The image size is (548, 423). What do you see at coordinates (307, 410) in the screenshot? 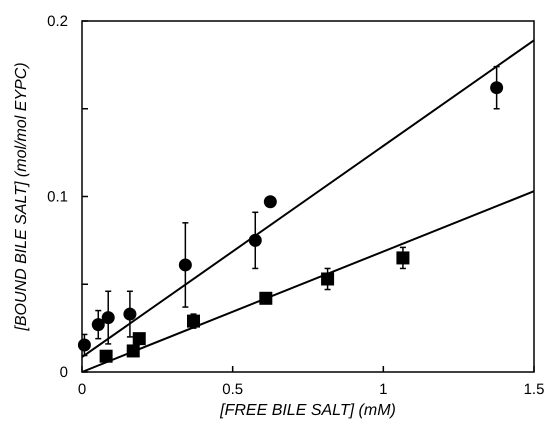
I see `x-axis-title: [FREE BILE SALT] (mM)` at bounding box center [307, 410].